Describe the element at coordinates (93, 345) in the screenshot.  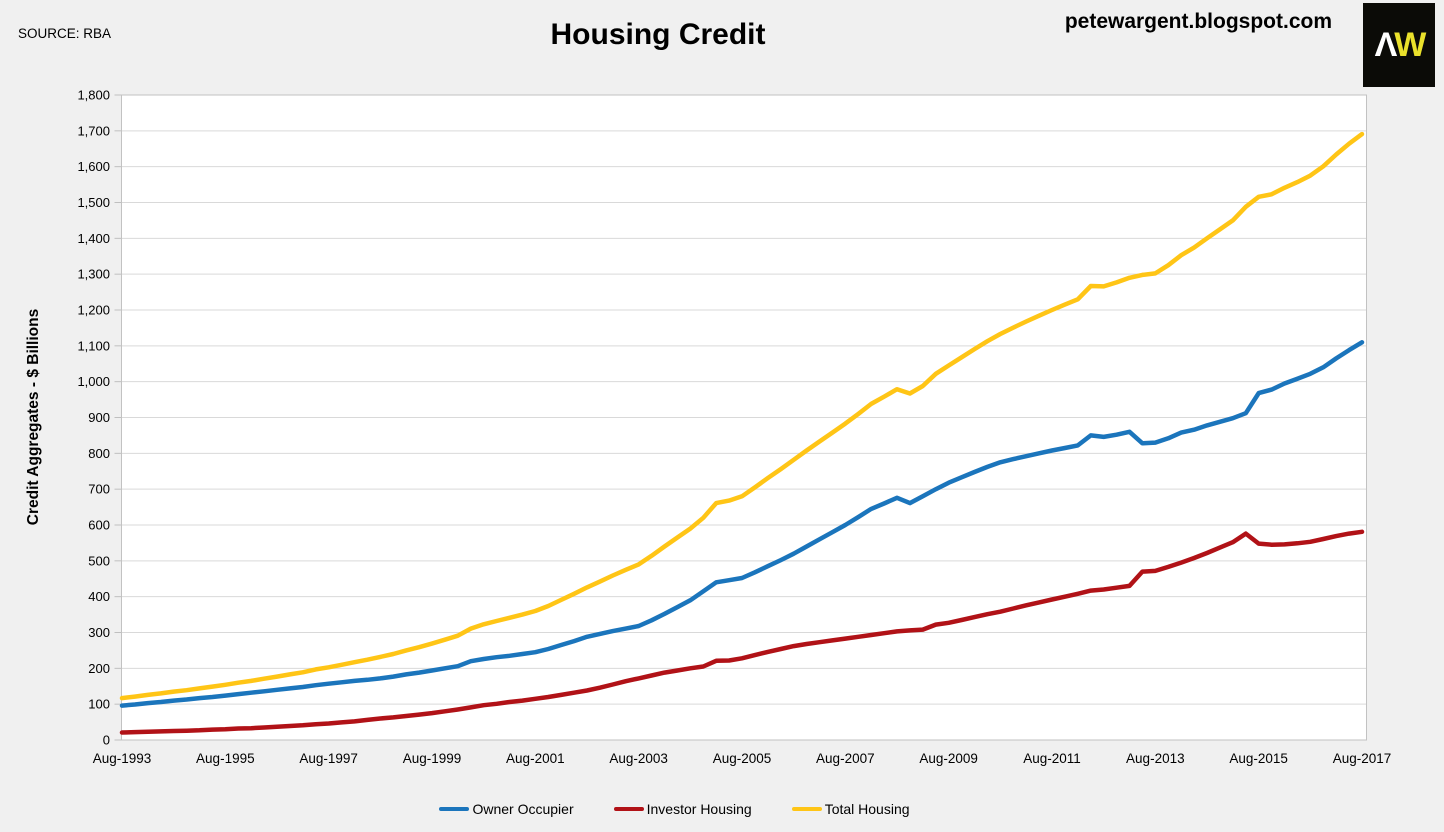
I see `y-tick-label: 1,100` at that location.